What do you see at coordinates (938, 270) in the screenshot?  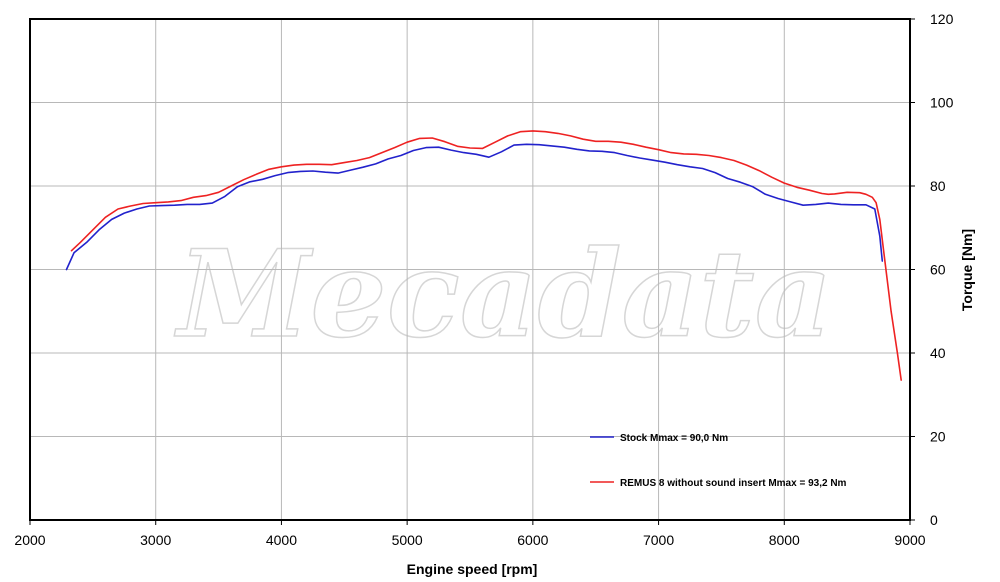 I see `y-tick-label: 60` at bounding box center [938, 270].